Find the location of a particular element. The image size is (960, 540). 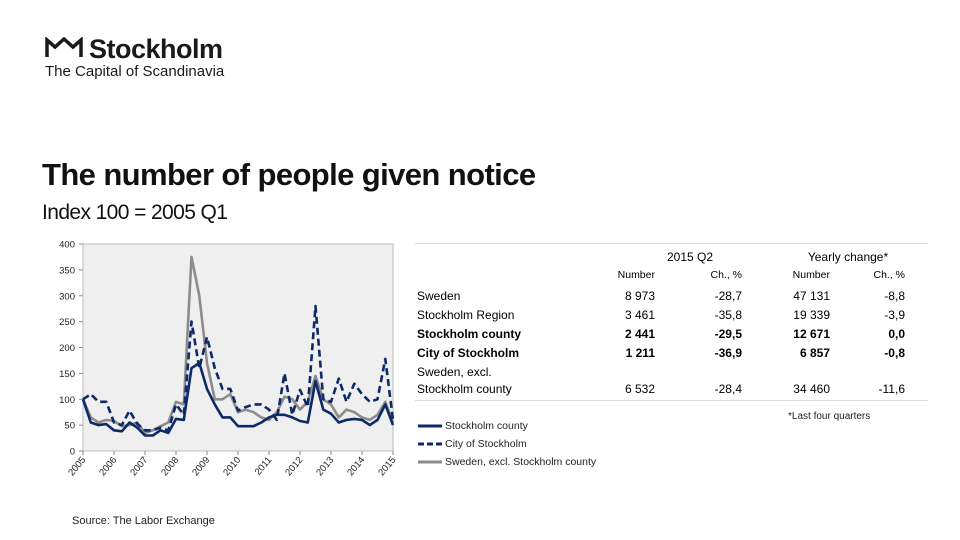

y-tick-label: 400 is located at coordinates (67, 245).